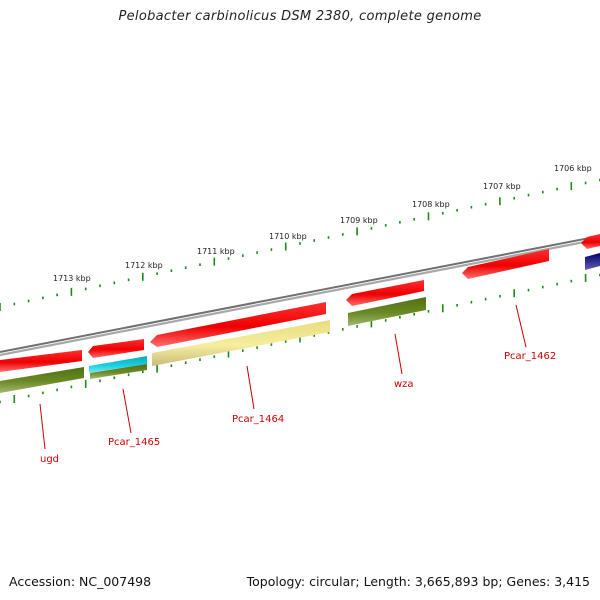 This screenshot has height=600, width=600. I want to click on leader-wza, so click(398, 354).